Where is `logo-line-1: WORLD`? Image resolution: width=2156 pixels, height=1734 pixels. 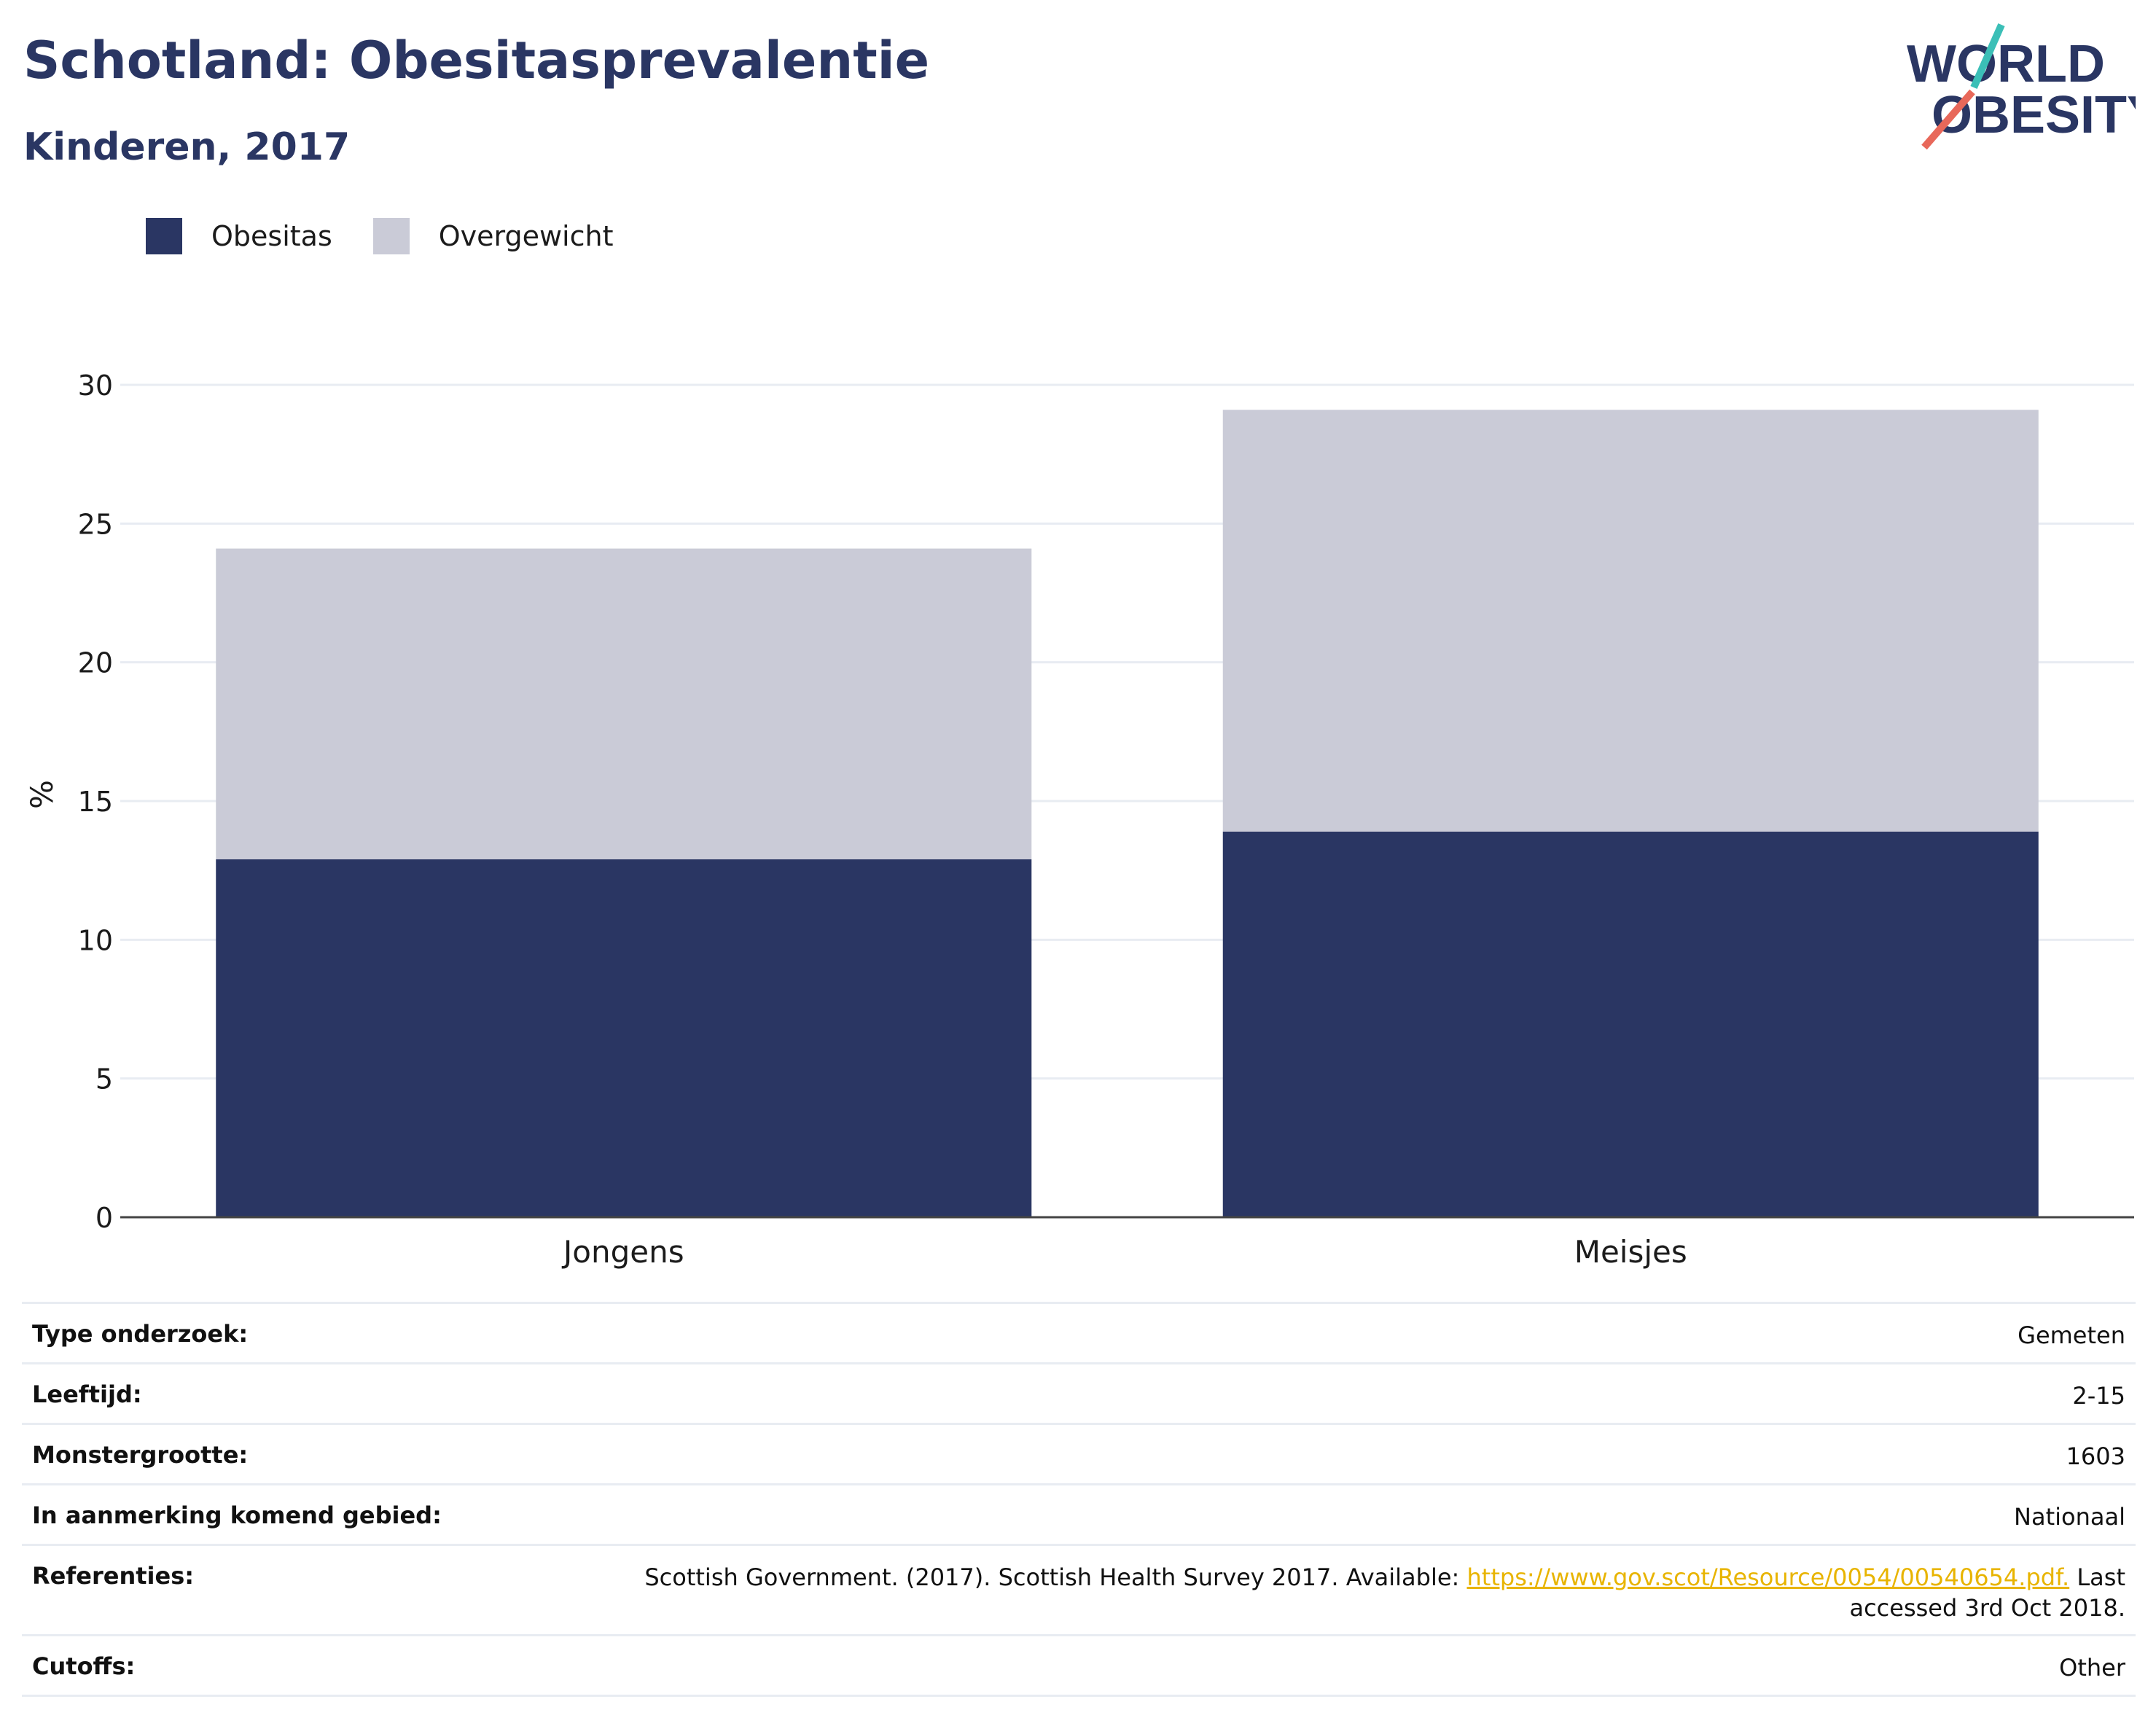 logo-line-1: WORLD is located at coordinates (2006, 64).